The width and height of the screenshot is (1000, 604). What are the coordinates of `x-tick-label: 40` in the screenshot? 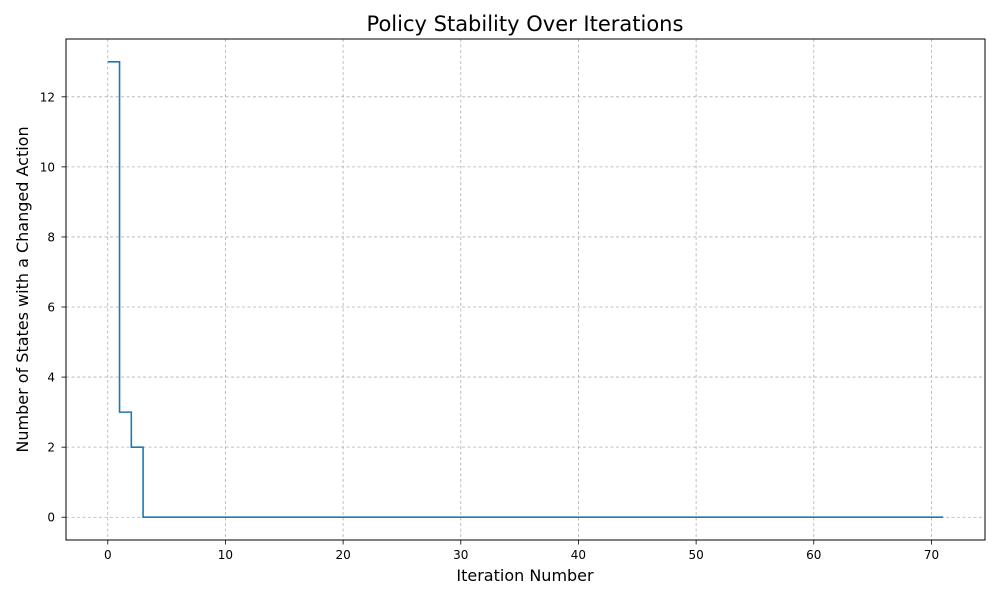 It's located at (578, 555).